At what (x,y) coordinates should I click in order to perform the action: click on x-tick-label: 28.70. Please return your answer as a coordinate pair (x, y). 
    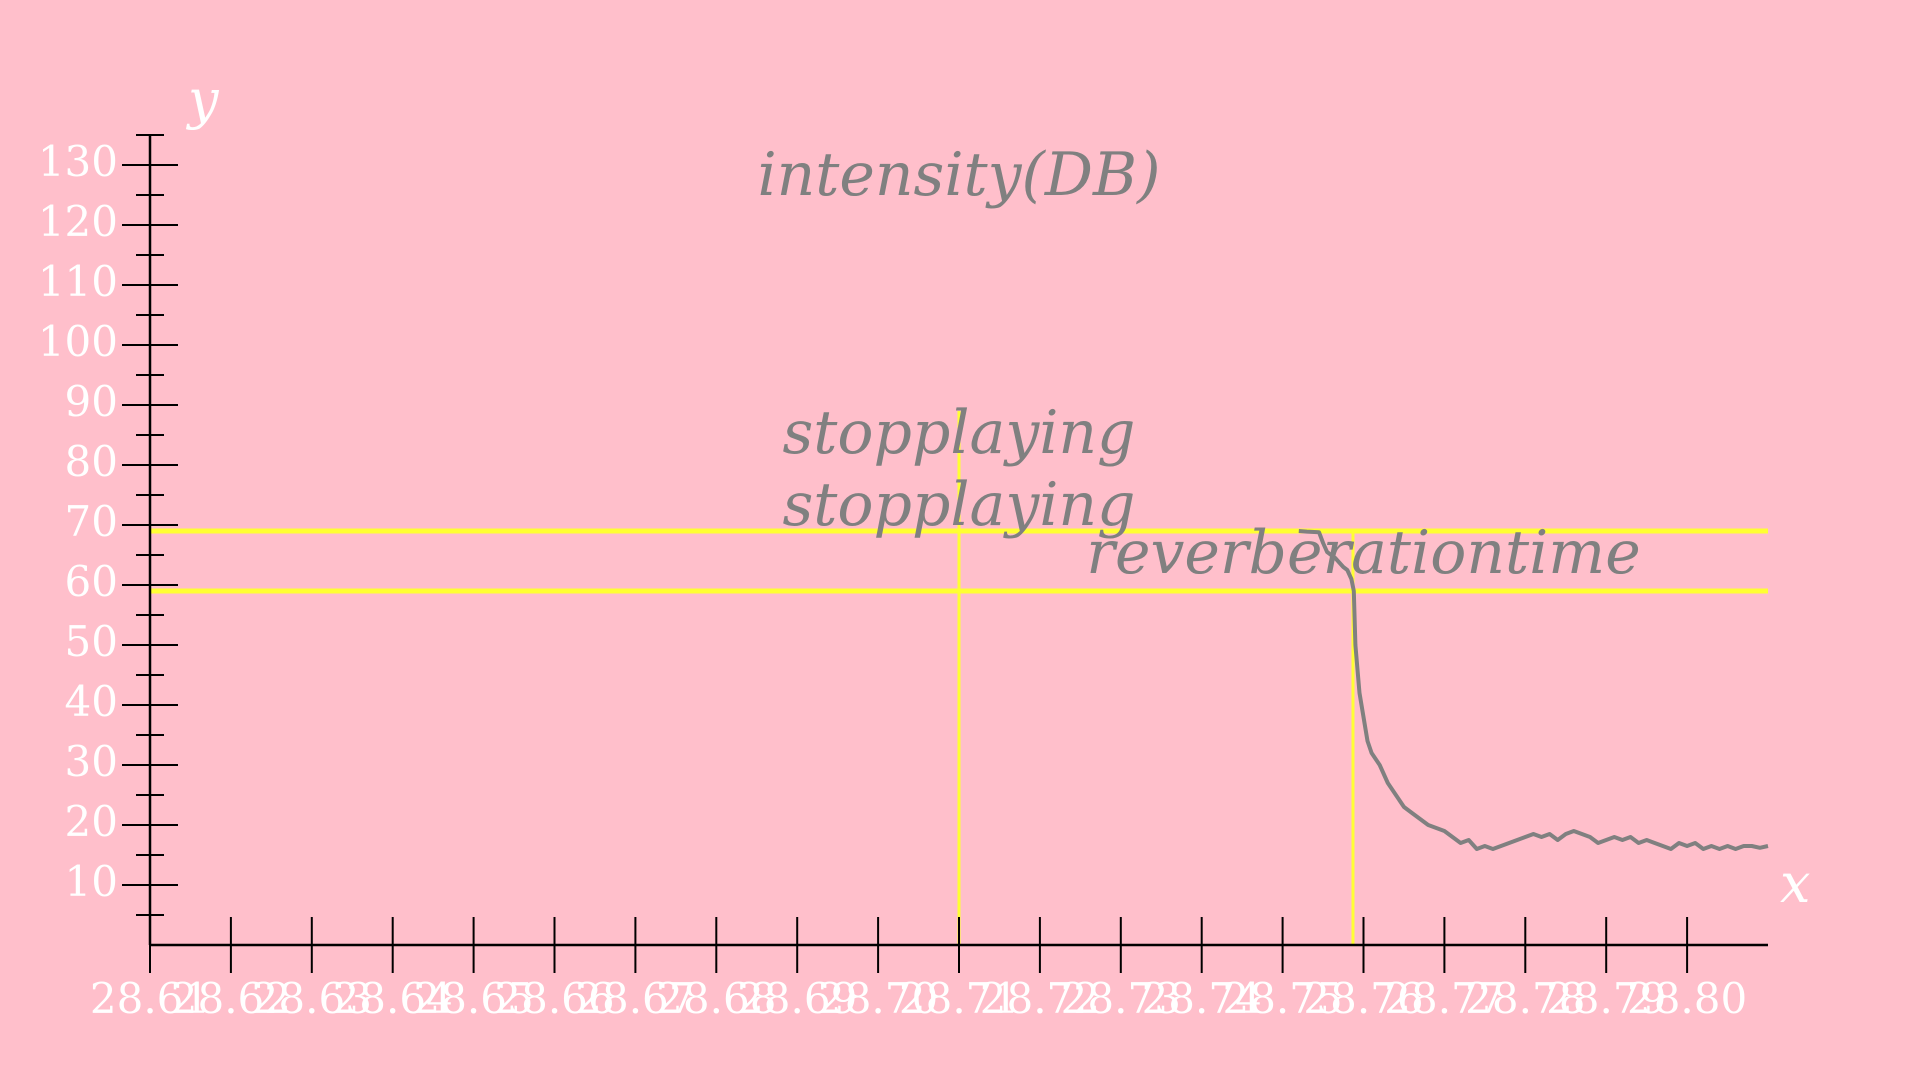
    Looking at the image, I should click on (878, 998).